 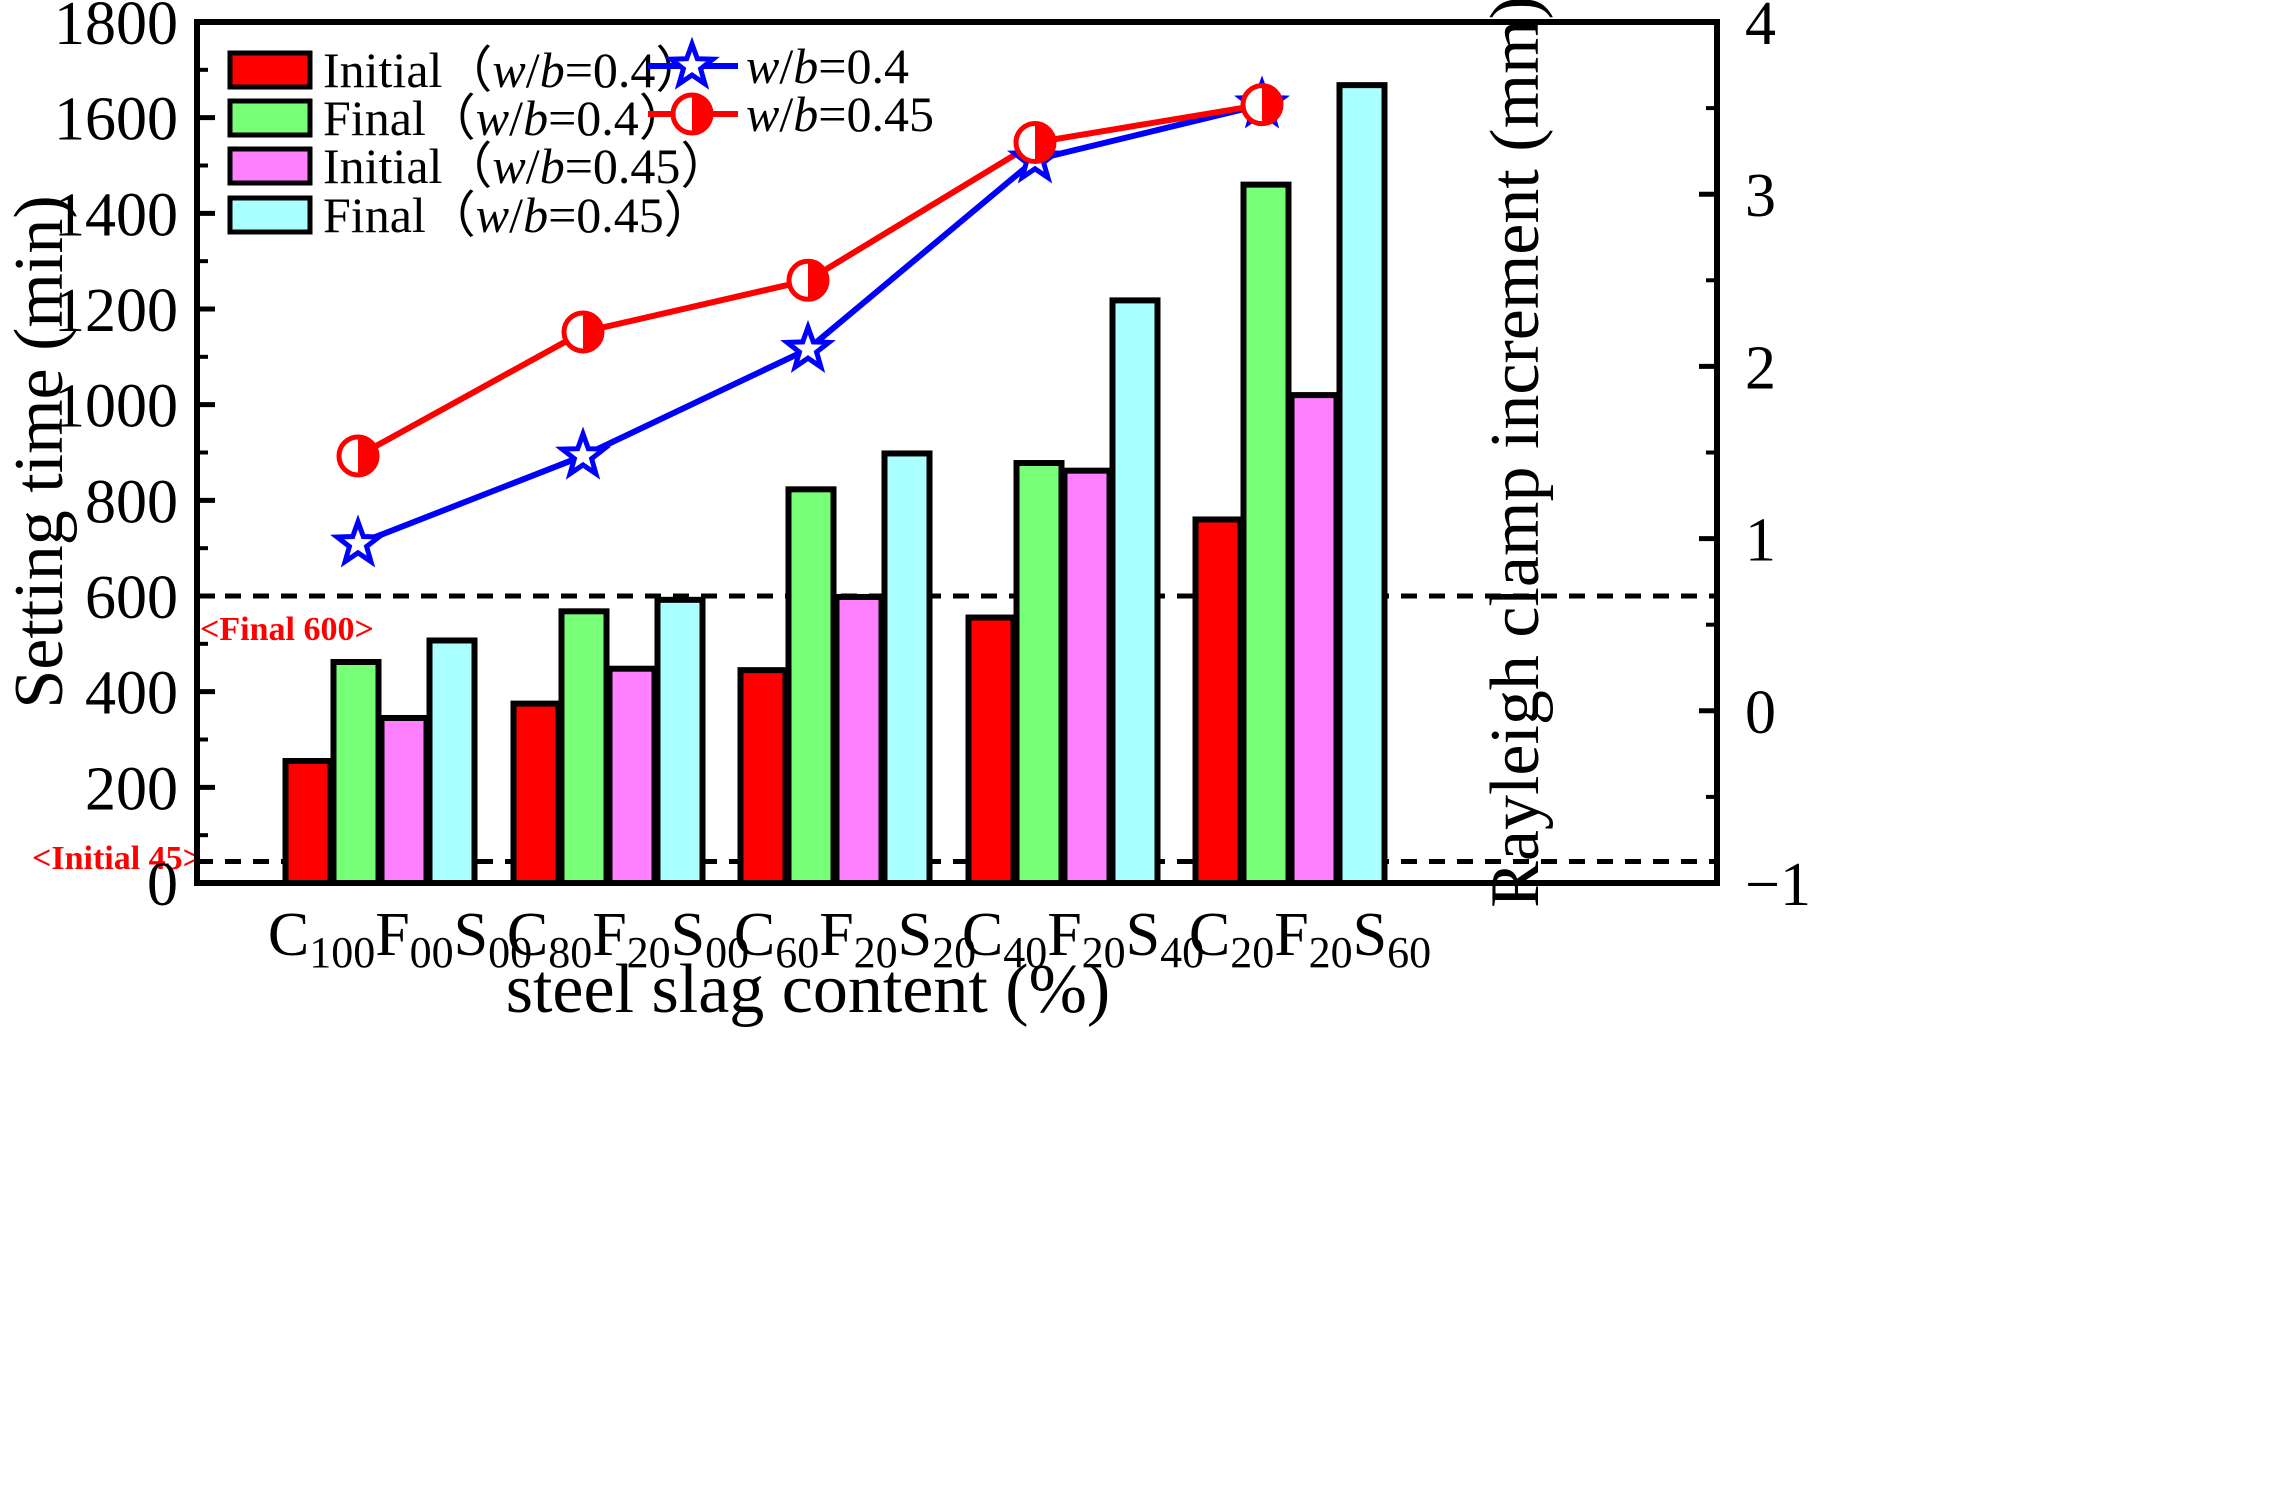 What do you see at coordinates (1760, 368) in the screenshot?
I see `y2-tick-label: 2` at bounding box center [1760, 368].